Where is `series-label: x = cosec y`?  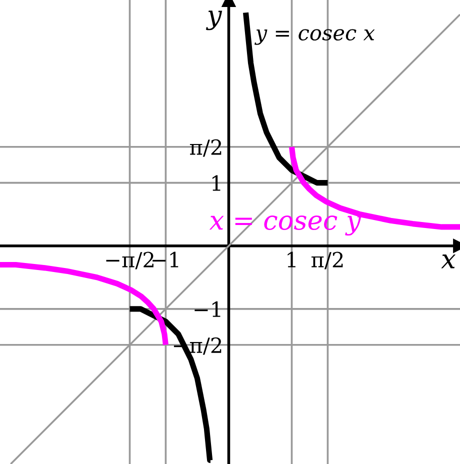
series-label: x = cosec y is located at coordinates (285, 226).